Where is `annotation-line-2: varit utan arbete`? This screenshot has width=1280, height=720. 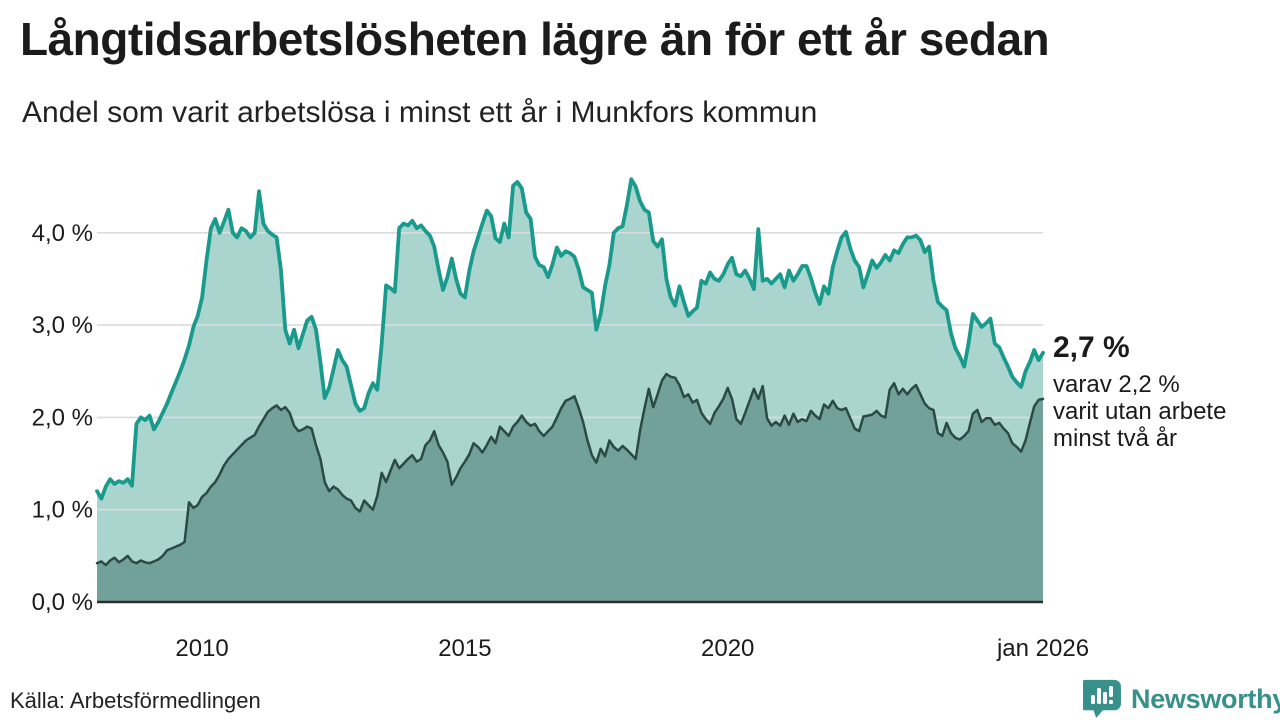
annotation-line-2: varit utan arbete is located at coordinates (1140, 411).